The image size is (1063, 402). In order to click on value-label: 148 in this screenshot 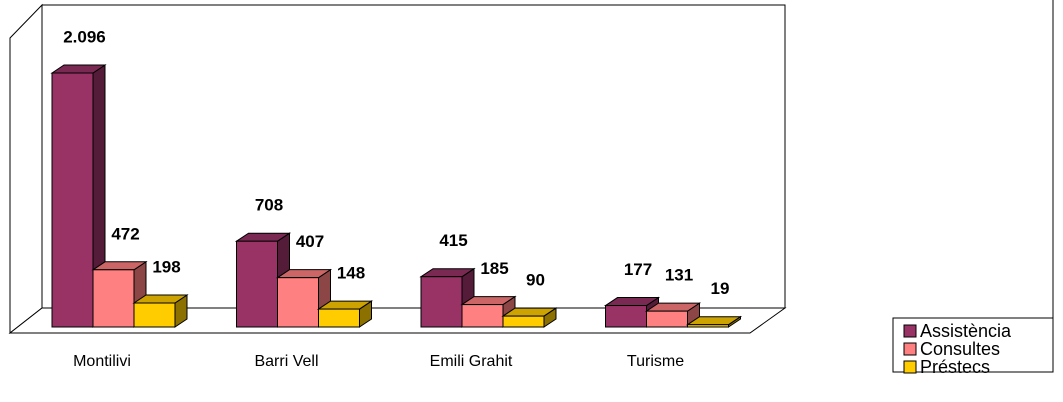, I will do `click(351, 273)`.